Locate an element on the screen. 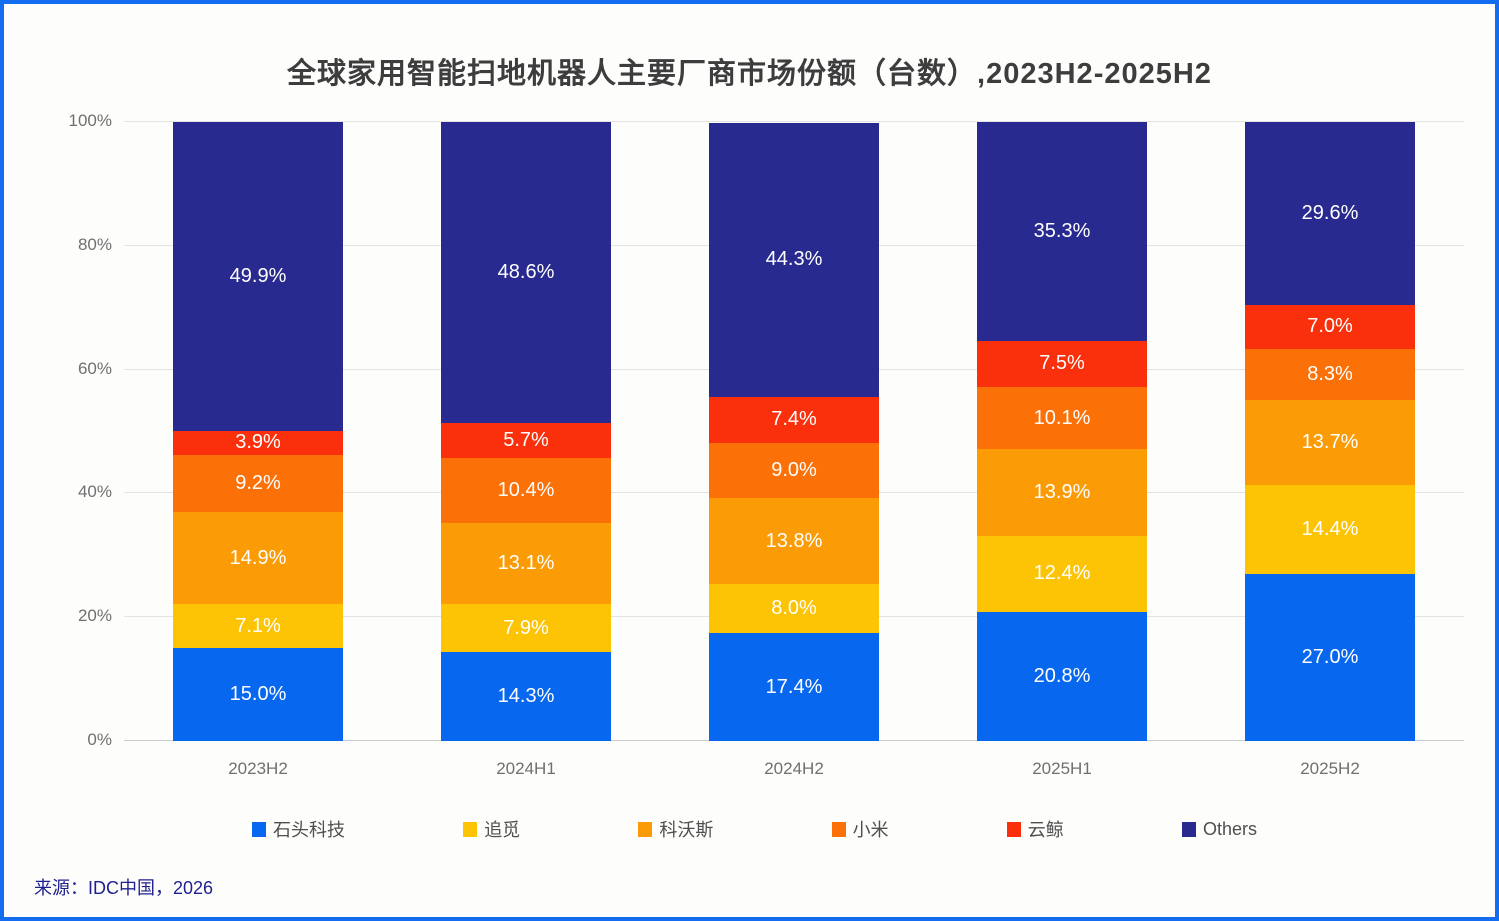 The image size is (1499, 921). bar-segment: 13.8% is located at coordinates (794, 541).